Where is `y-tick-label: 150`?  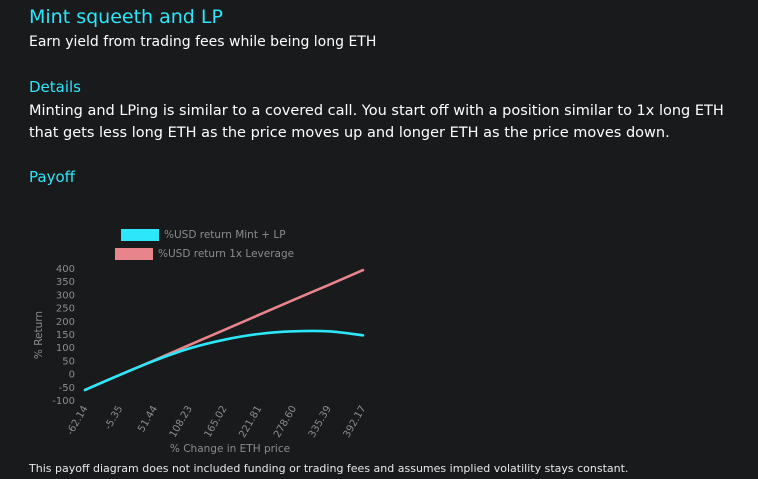 y-tick-label: 150 is located at coordinates (65, 335).